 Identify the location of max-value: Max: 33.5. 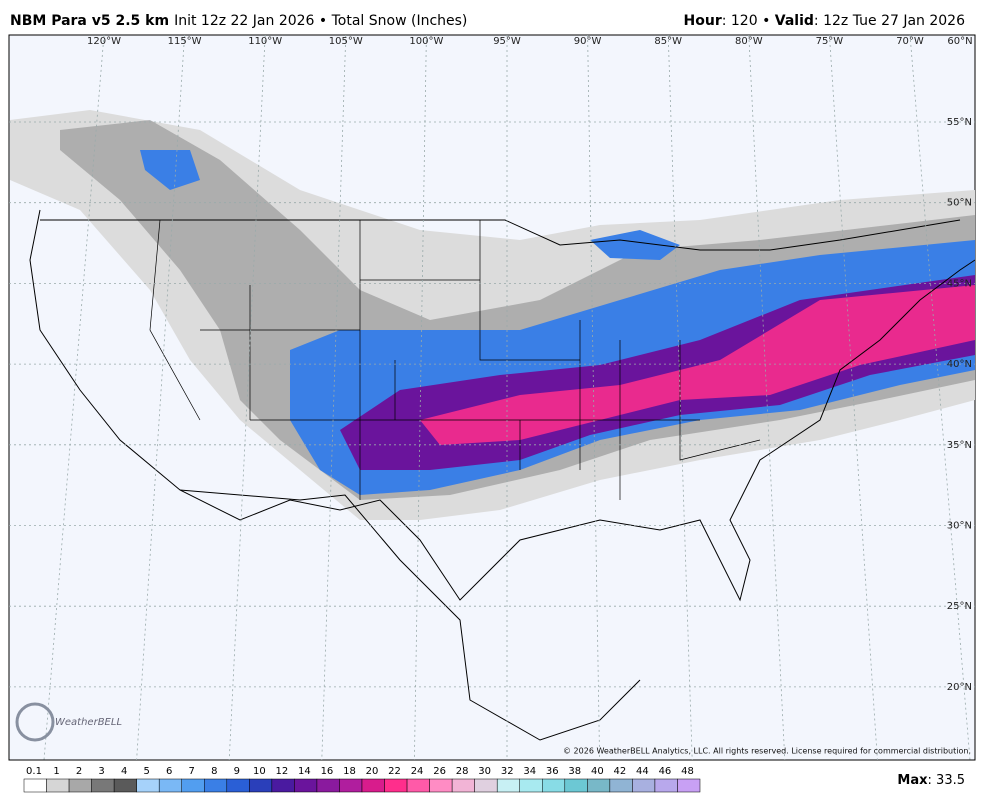
(931, 780).